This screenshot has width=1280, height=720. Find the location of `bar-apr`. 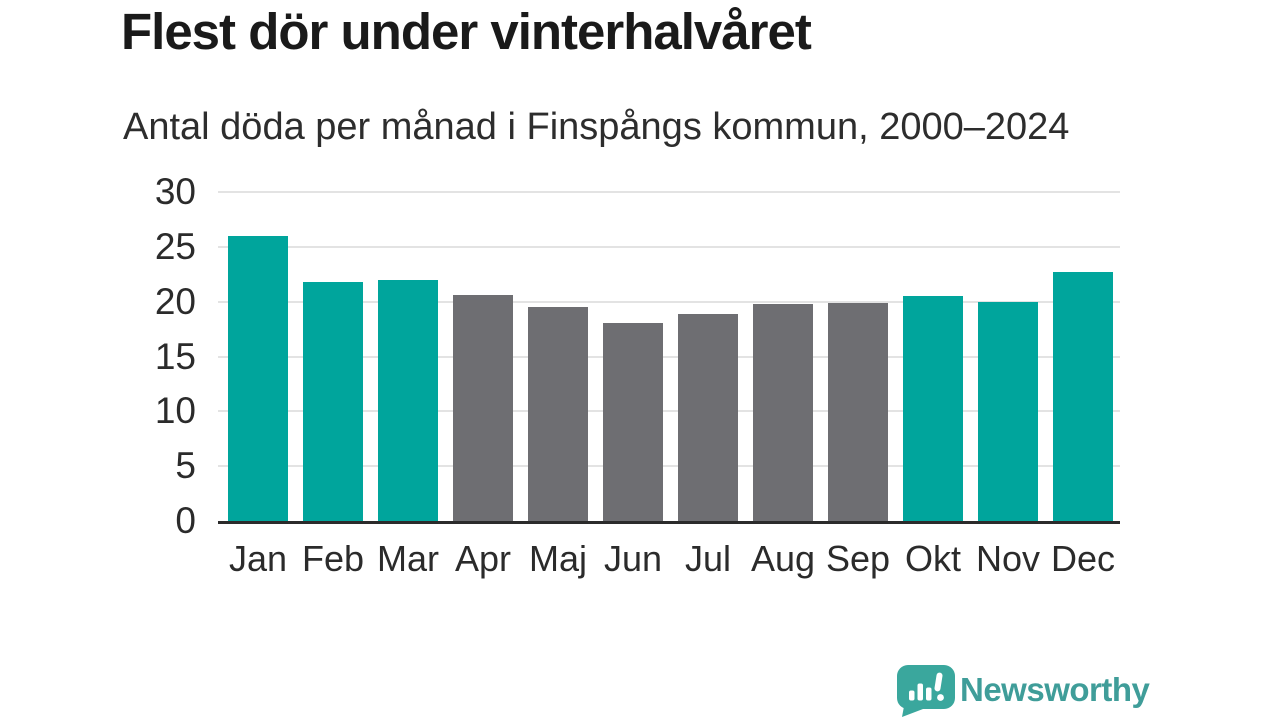

bar-apr is located at coordinates (483, 408).